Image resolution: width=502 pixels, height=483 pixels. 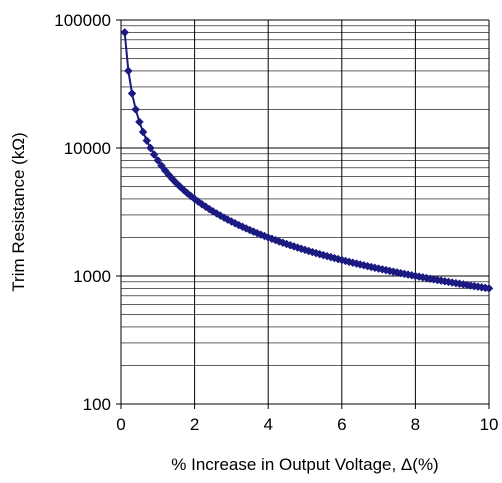 I want to click on x-tick-label: 8, so click(x=415, y=424).